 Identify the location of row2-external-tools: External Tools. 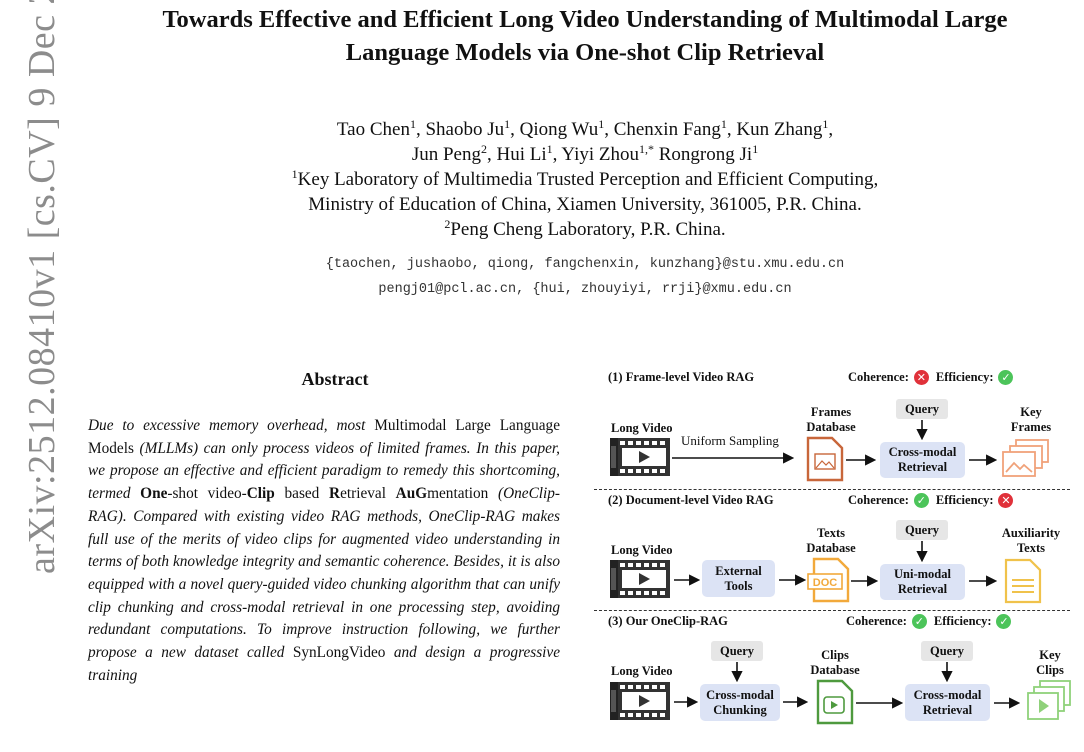
(738, 578).